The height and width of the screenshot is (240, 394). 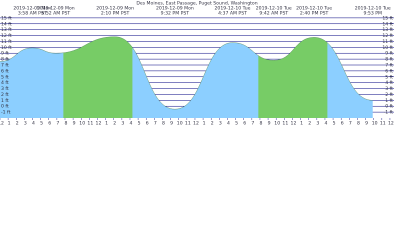 What do you see at coordinates (6, 42) in the screenshot?
I see `y-tick-label: 11 ft` at bounding box center [6, 42].